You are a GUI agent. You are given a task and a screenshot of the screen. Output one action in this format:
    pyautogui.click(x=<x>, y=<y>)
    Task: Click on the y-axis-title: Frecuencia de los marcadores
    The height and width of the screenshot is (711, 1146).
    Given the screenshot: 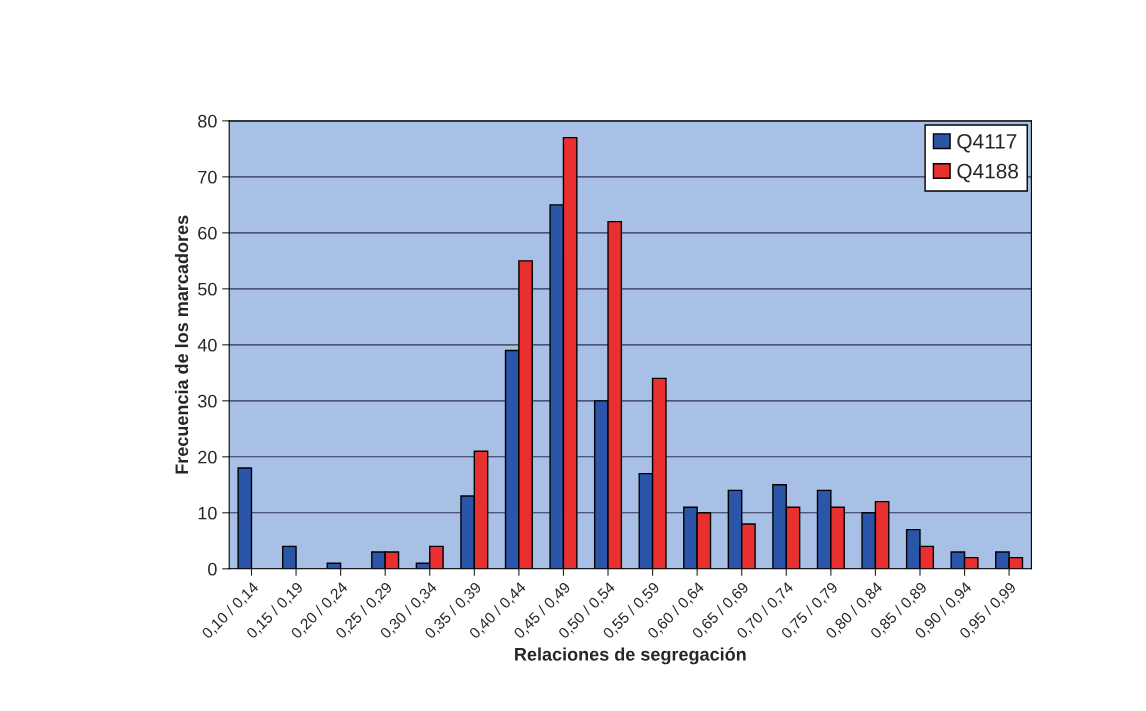 What is the action you would take?
    pyautogui.click(x=181, y=344)
    